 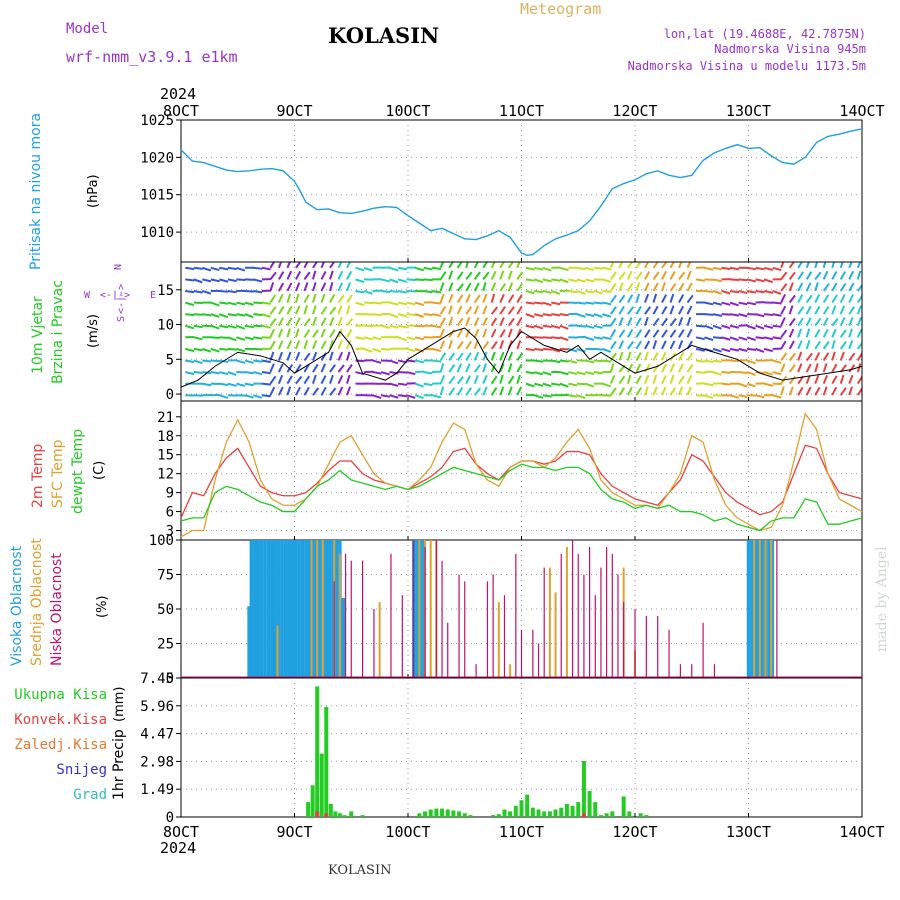 I want to click on temp-ylabel3: dewpt Temp, so click(x=78, y=471).